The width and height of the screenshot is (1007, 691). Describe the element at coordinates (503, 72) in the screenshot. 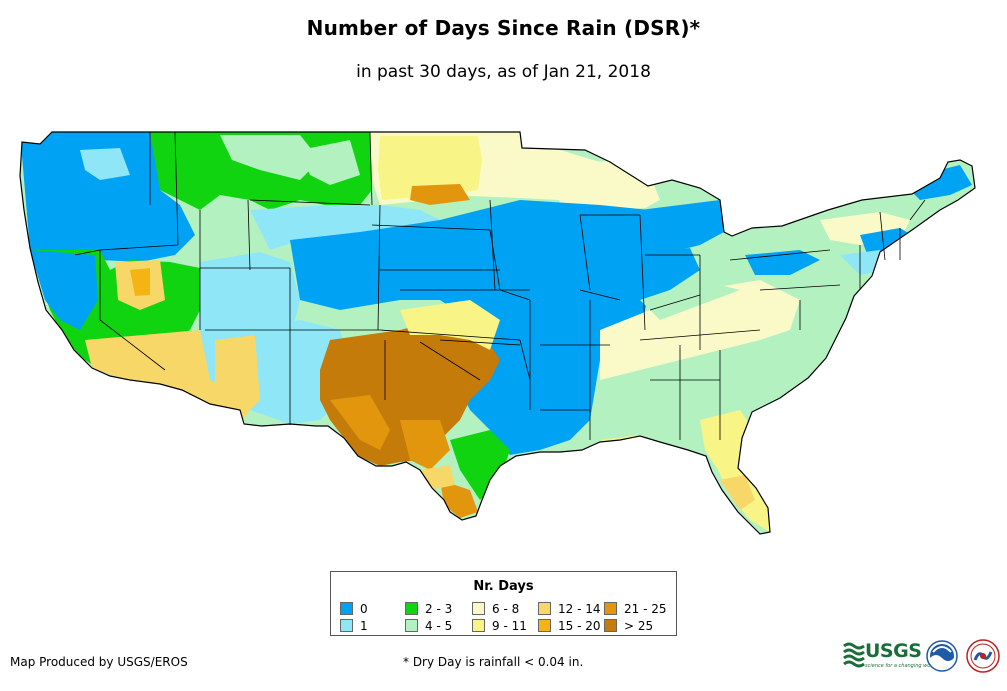

I see `map-subtitle: in past 30 days, as of Jan 21, 2018` at that location.